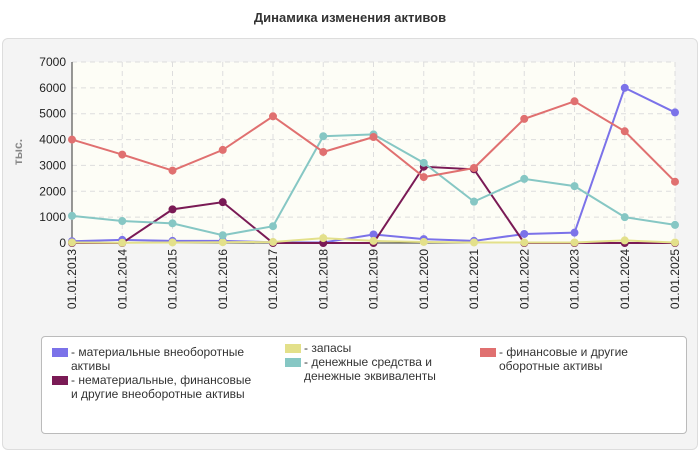 This screenshot has height=450, width=700. What do you see at coordinates (52, 165) in the screenshot?
I see `y-tick-label: 3000` at bounding box center [52, 165].